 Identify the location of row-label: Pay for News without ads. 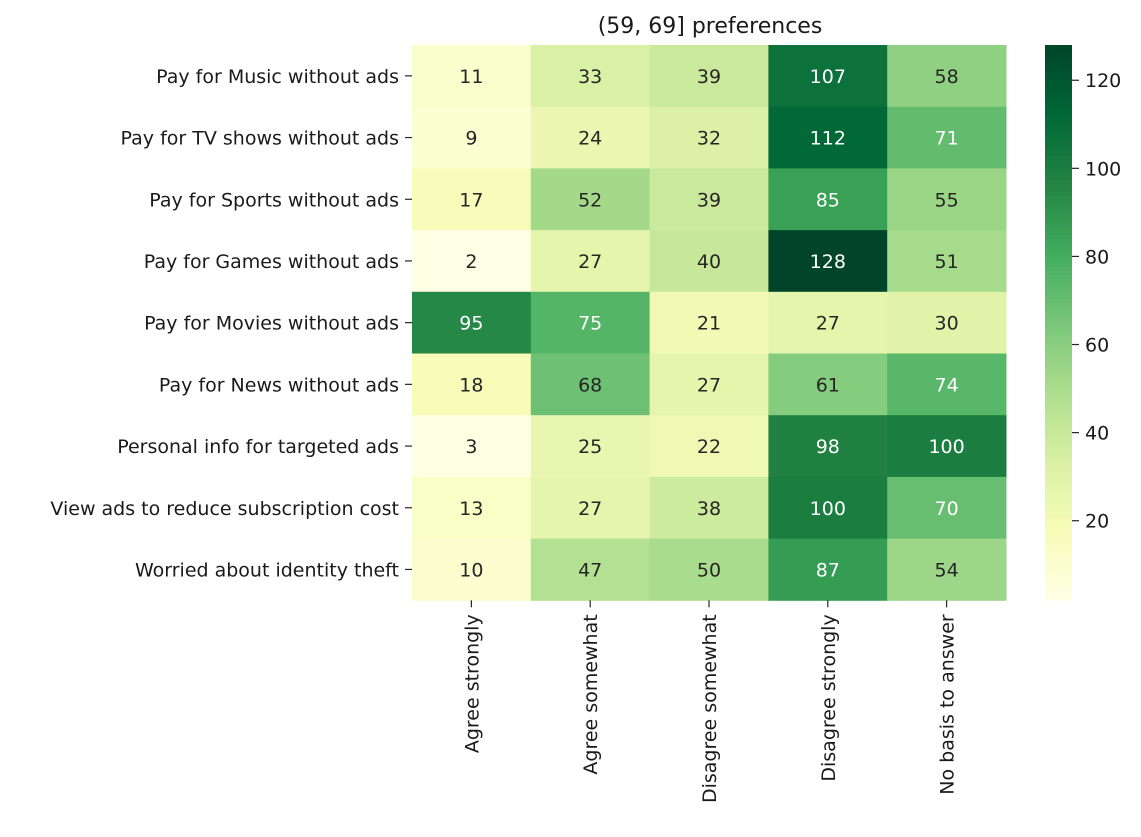
(279, 385).